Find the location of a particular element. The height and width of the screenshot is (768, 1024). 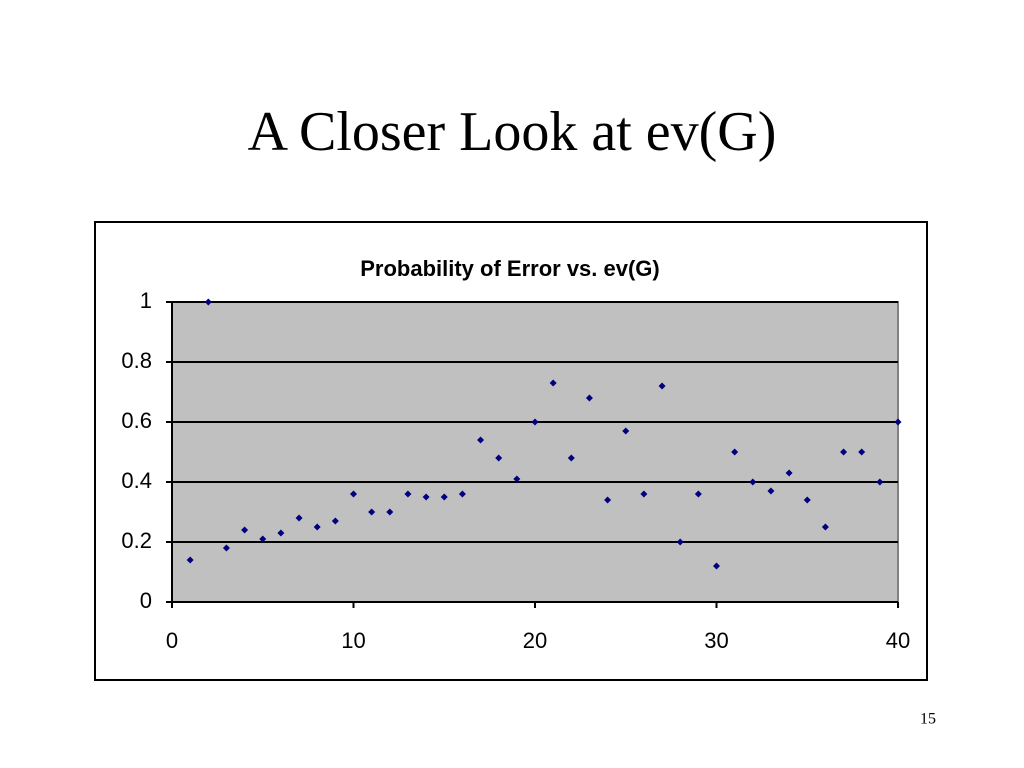

slide-title: A Closer Look at ev(G) is located at coordinates (512, 132).